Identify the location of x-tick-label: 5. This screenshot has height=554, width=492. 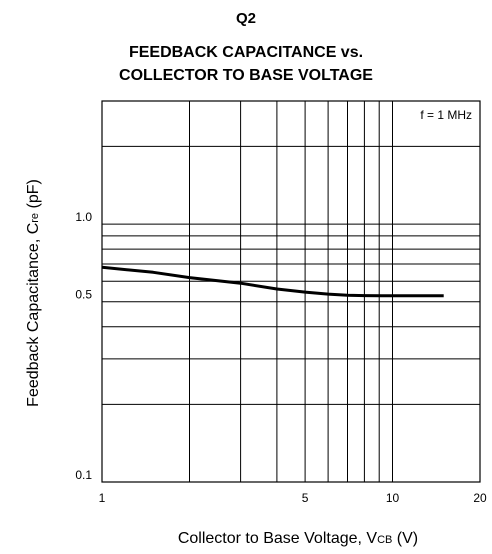
(305, 498).